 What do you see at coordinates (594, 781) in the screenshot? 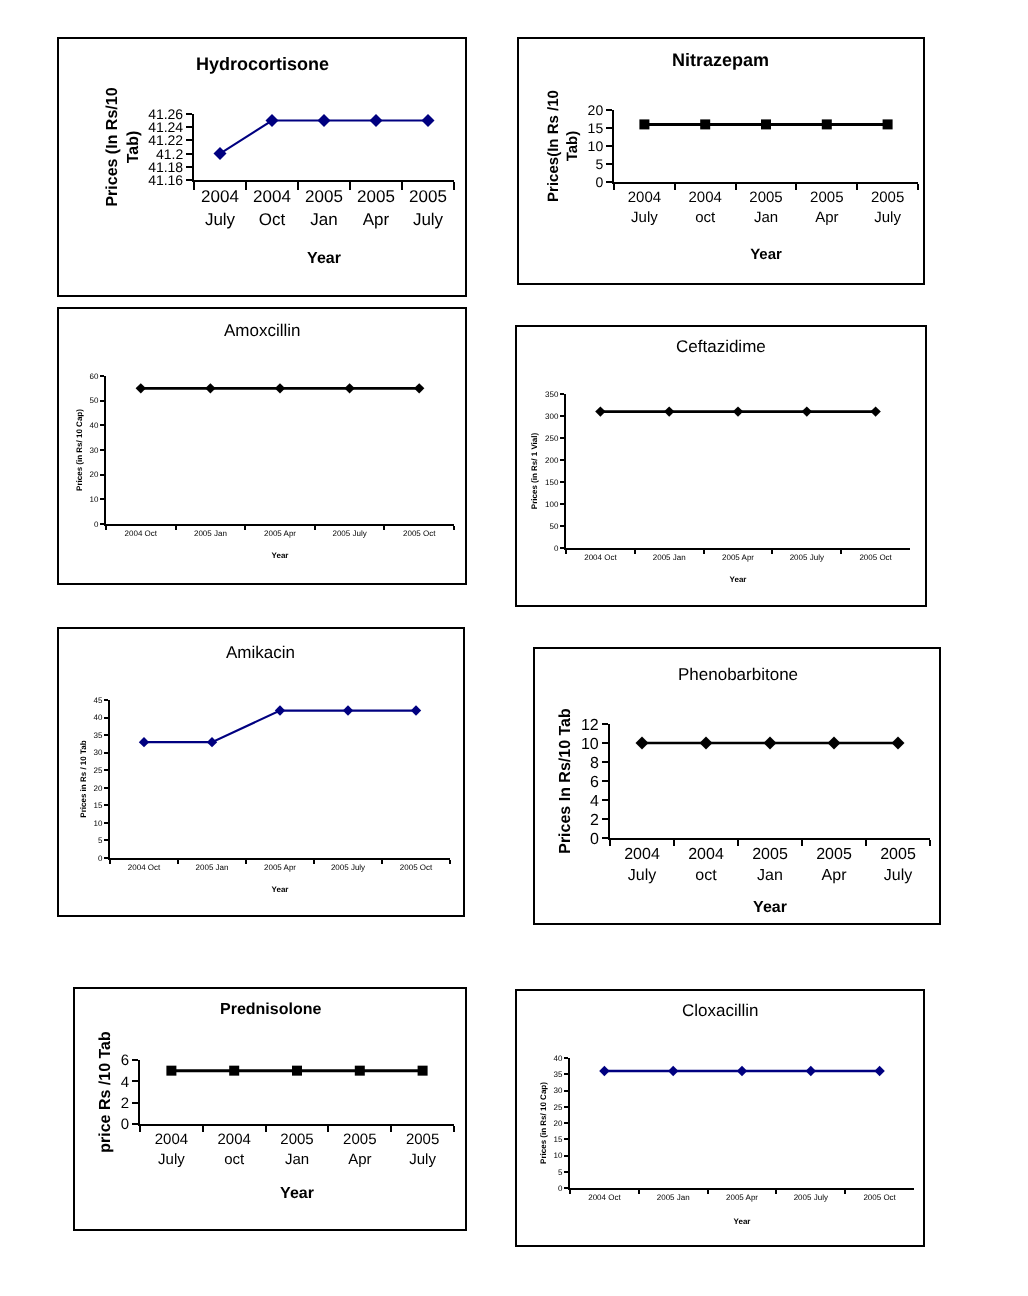
I see `y-tick-label: 6` at bounding box center [594, 781].